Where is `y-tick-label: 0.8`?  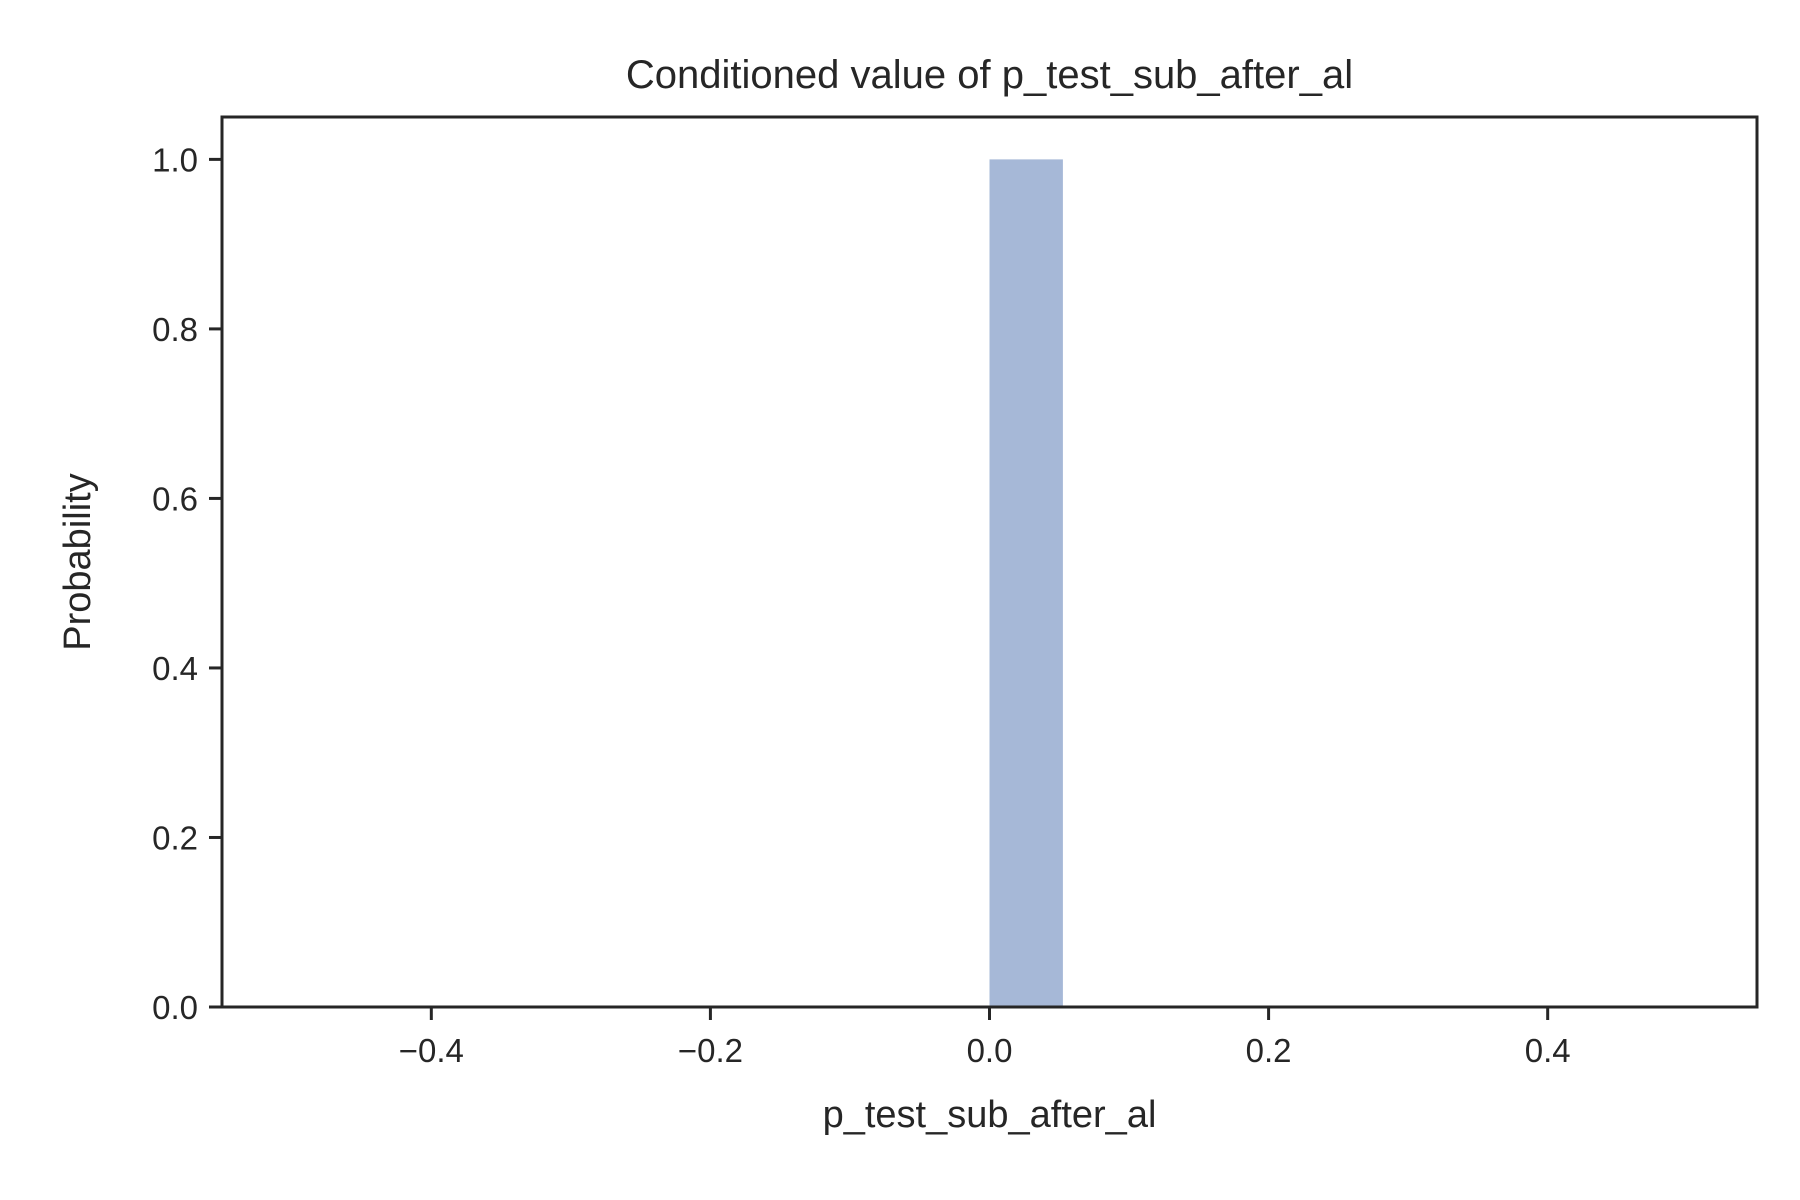 y-tick-label: 0.8 is located at coordinates (175, 329).